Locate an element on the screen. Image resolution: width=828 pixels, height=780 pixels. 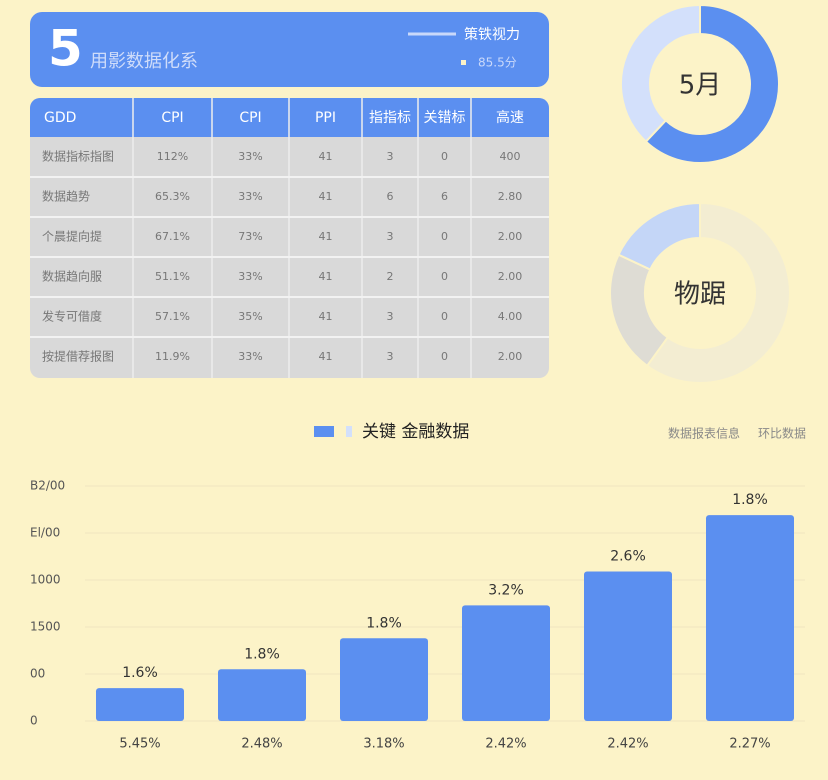
header-card is located at coordinates (289, 49).